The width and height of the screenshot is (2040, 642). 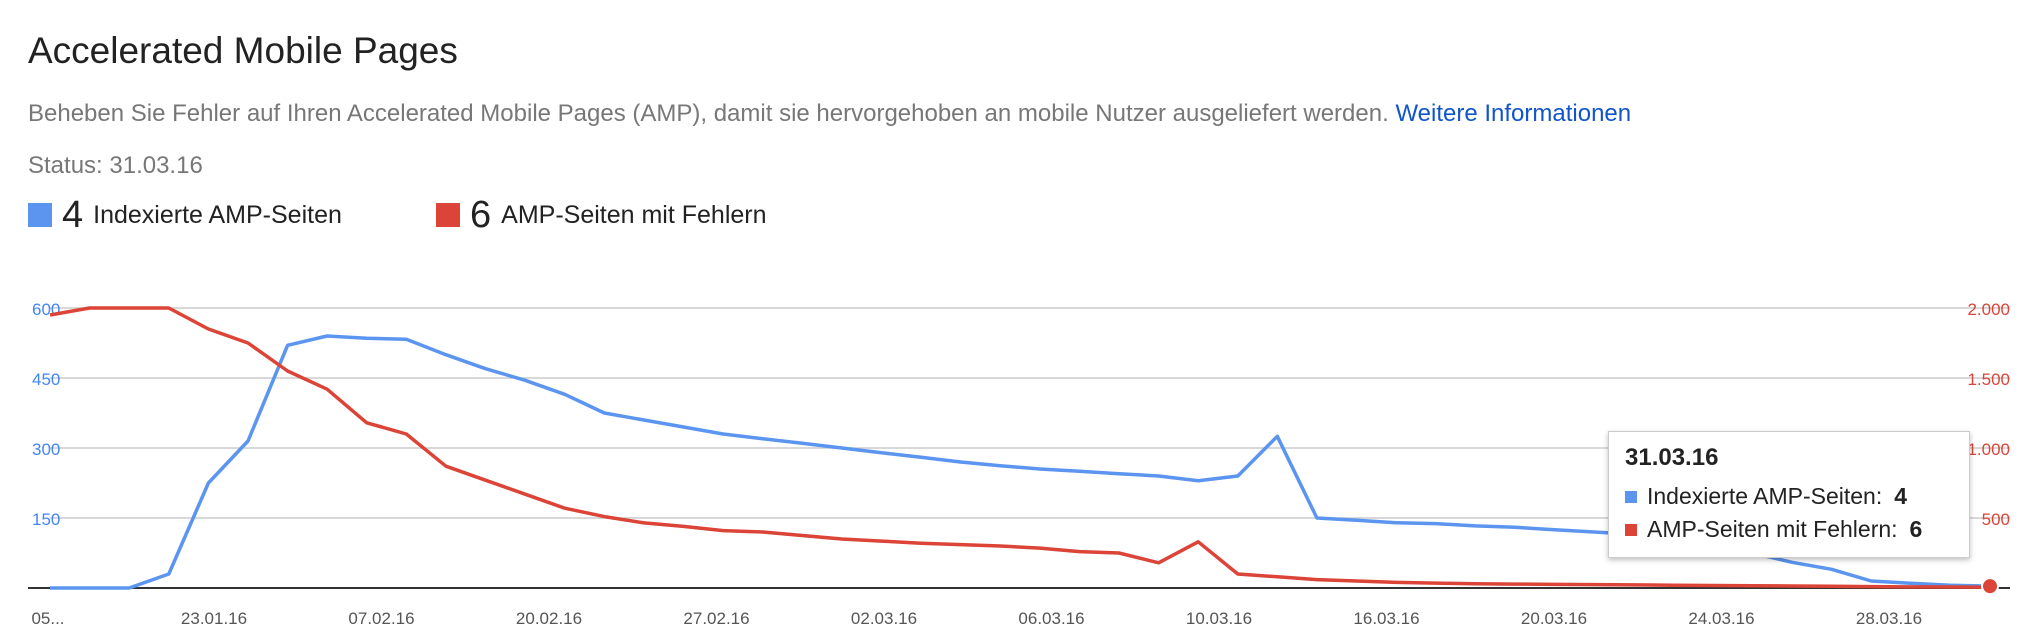 I want to click on tooltip-label-indexed: Indexierte AMP-Seiten:, so click(x=1765, y=496).